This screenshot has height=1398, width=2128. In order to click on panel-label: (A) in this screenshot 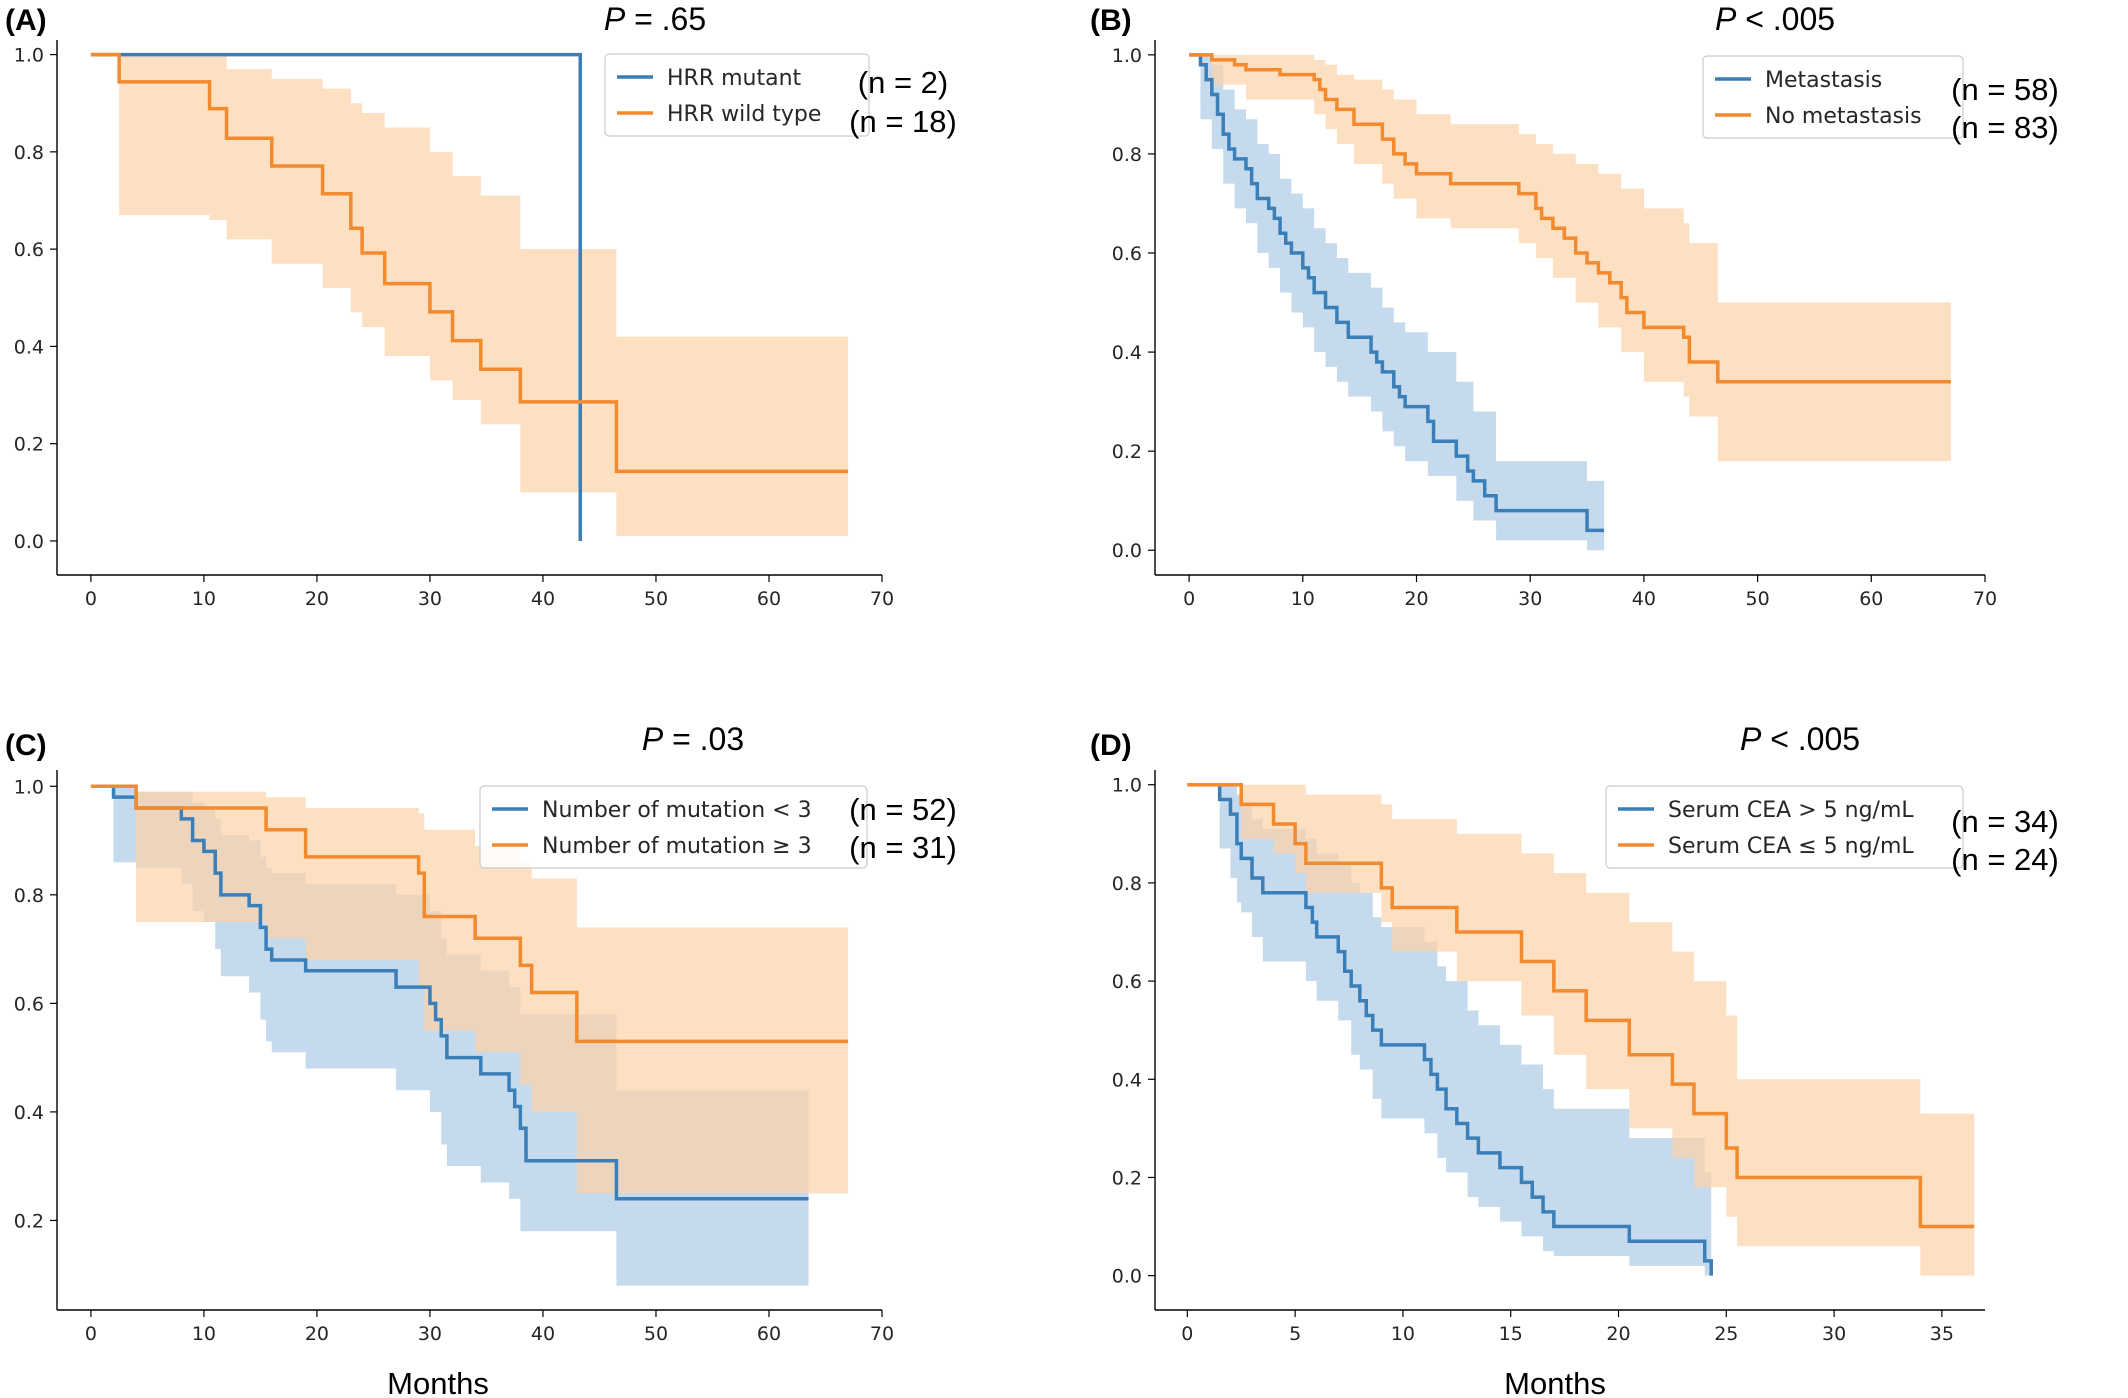, I will do `click(26, 20)`.